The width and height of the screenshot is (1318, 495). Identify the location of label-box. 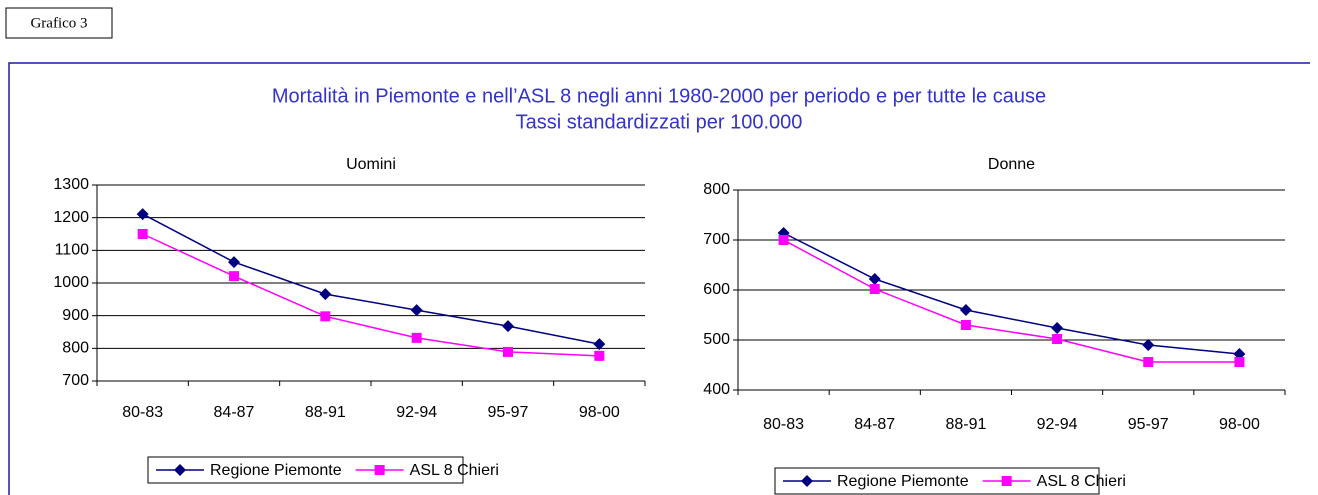
(59, 23).